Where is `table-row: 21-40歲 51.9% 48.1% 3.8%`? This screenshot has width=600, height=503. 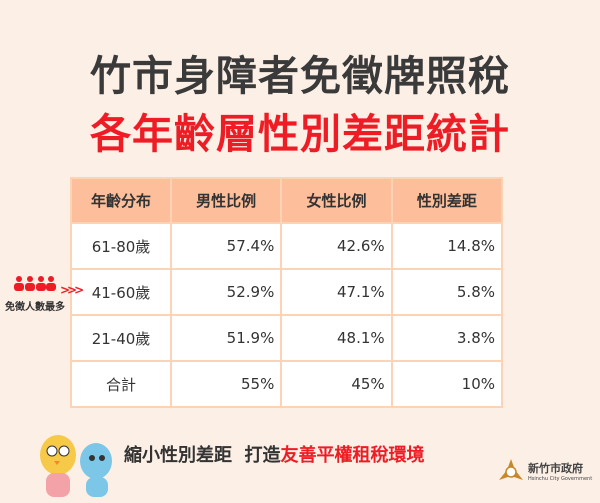 table-row: 21-40歲 51.9% 48.1% 3.8% is located at coordinates (287, 338).